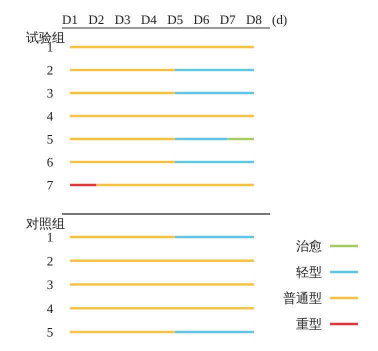 Image resolution: width=378 pixels, height=351 pixels. Describe the element at coordinates (96, 19) in the screenshot. I see `text: D2` at that location.